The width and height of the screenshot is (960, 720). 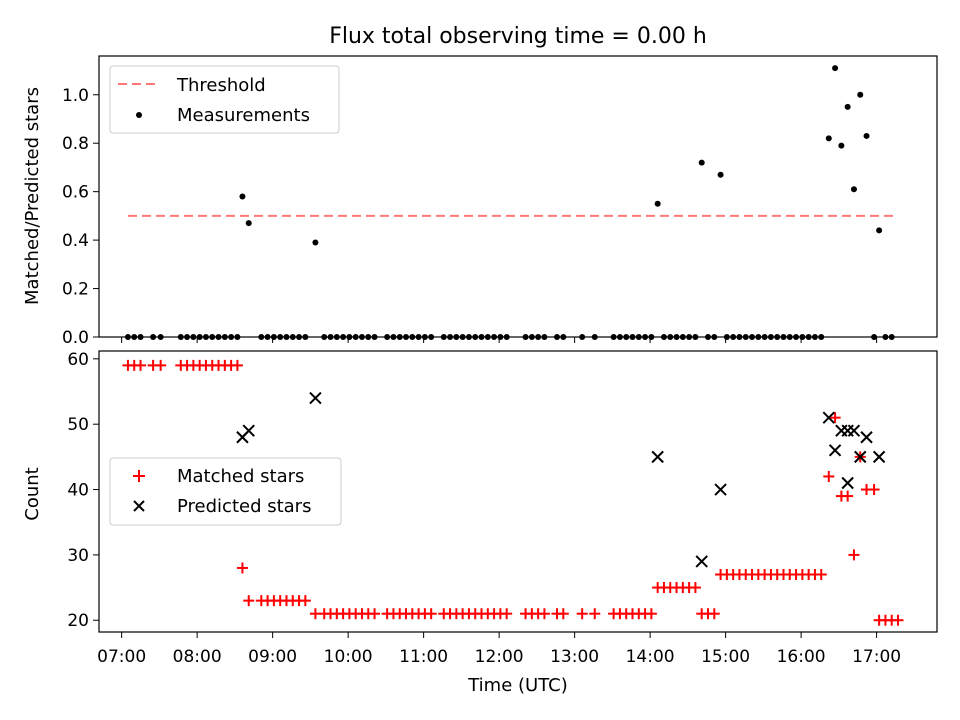 I want to click on x-tick-label: 16:00, so click(x=801, y=657).